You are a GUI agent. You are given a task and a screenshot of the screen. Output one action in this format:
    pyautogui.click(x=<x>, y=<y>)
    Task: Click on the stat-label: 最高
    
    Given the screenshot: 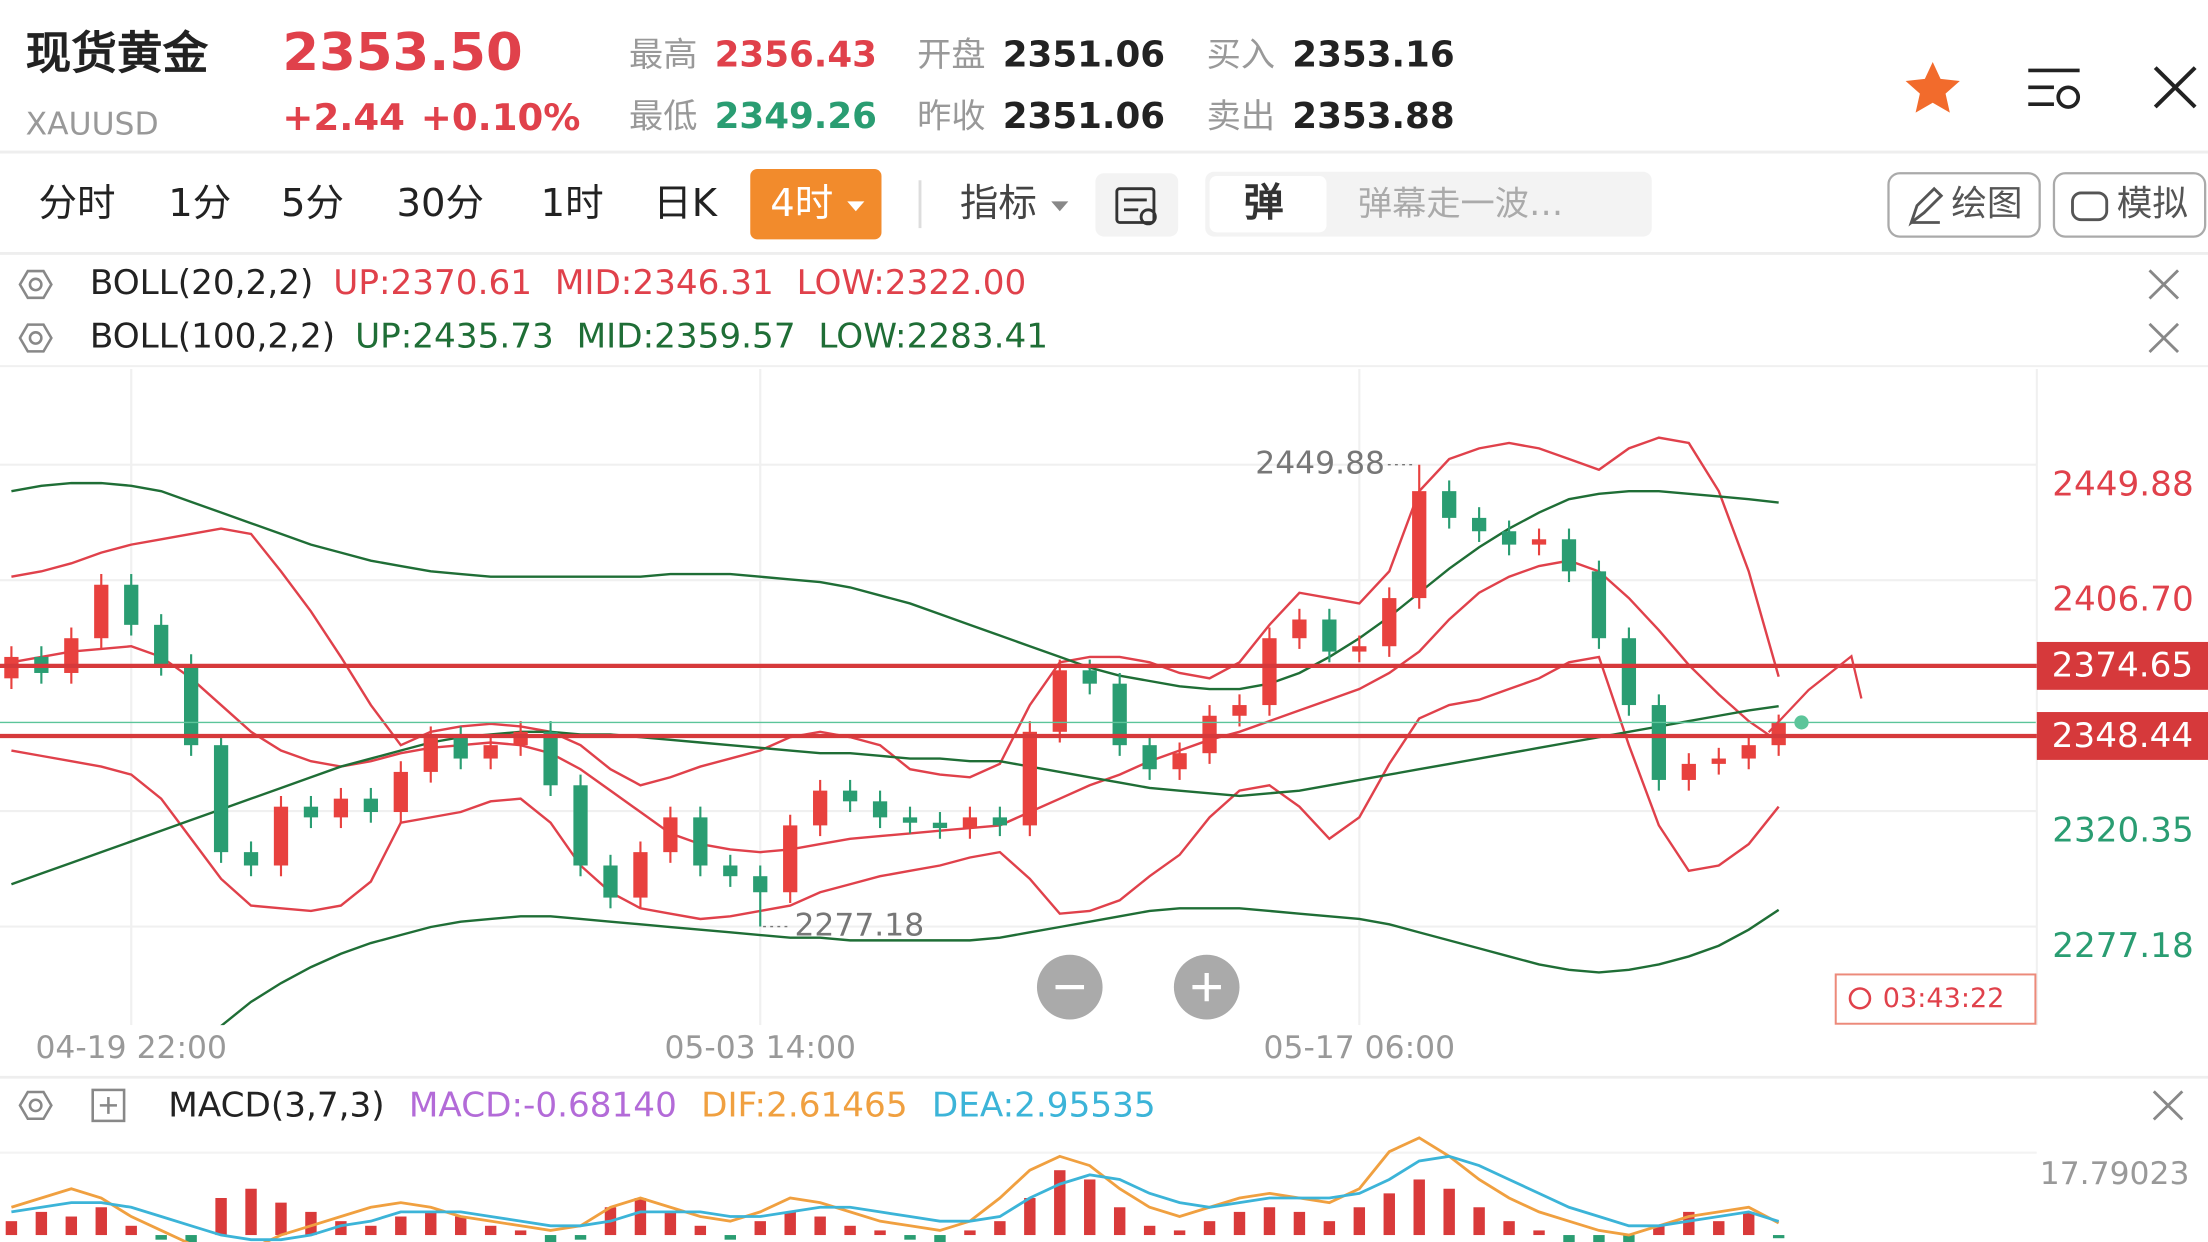 What is the action you would take?
    pyautogui.click(x=663, y=55)
    